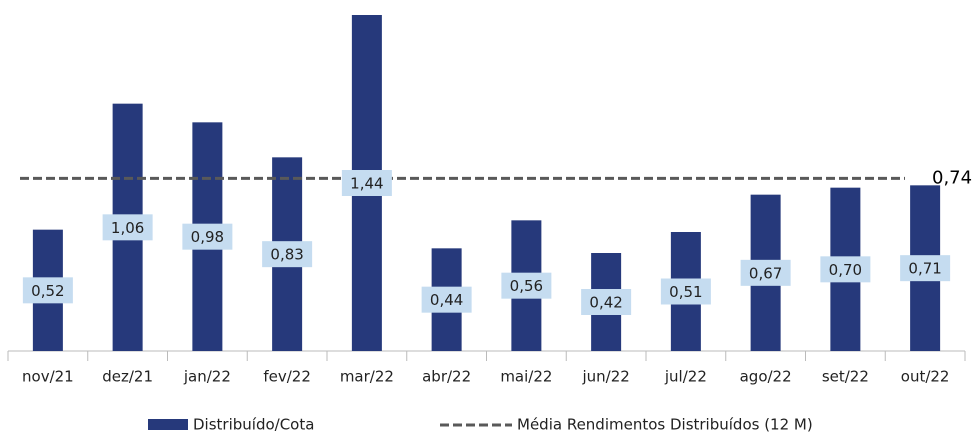 This screenshot has height=433, width=974. I want to click on x-tick-label: abr/22, so click(446, 377).